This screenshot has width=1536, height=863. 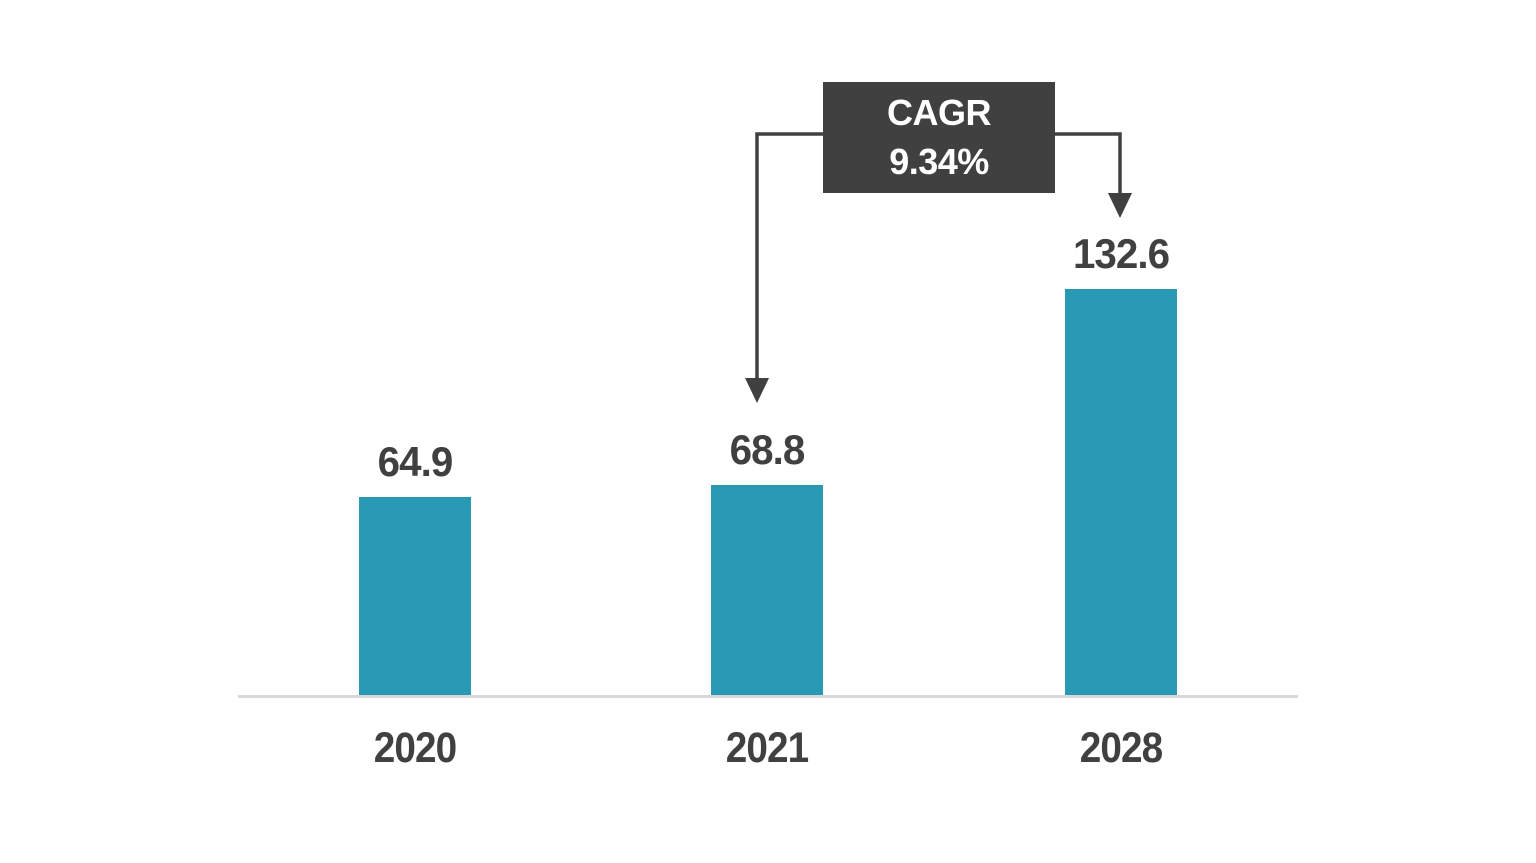 What do you see at coordinates (768, 696) in the screenshot?
I see `x-axis-line` at bounding box center [768, 696].